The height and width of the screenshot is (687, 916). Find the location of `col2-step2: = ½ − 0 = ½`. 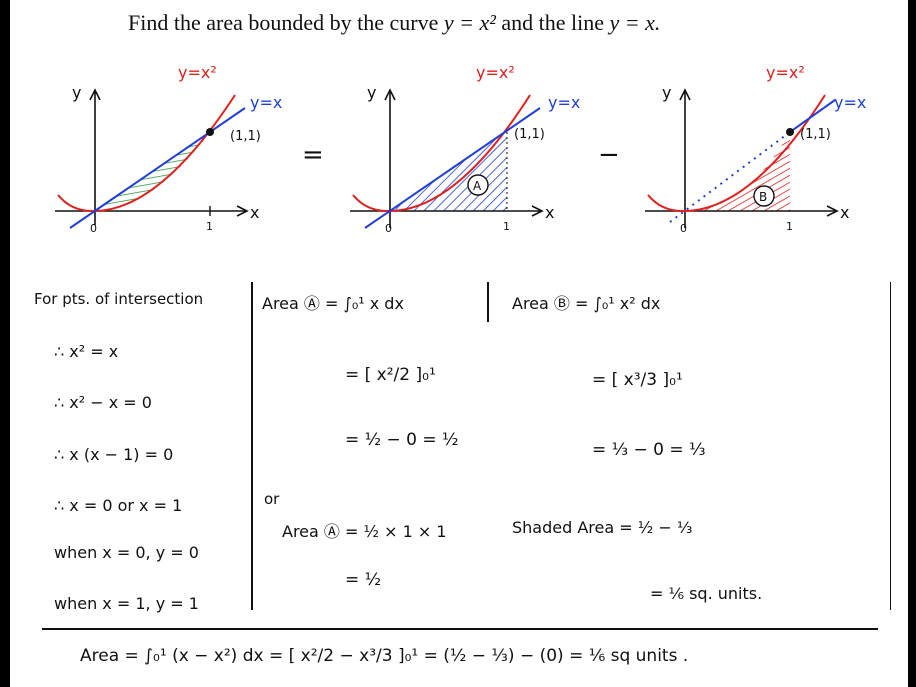

col2-step2: = ½ − 0 = ½ is located at coordinates (402, 440).